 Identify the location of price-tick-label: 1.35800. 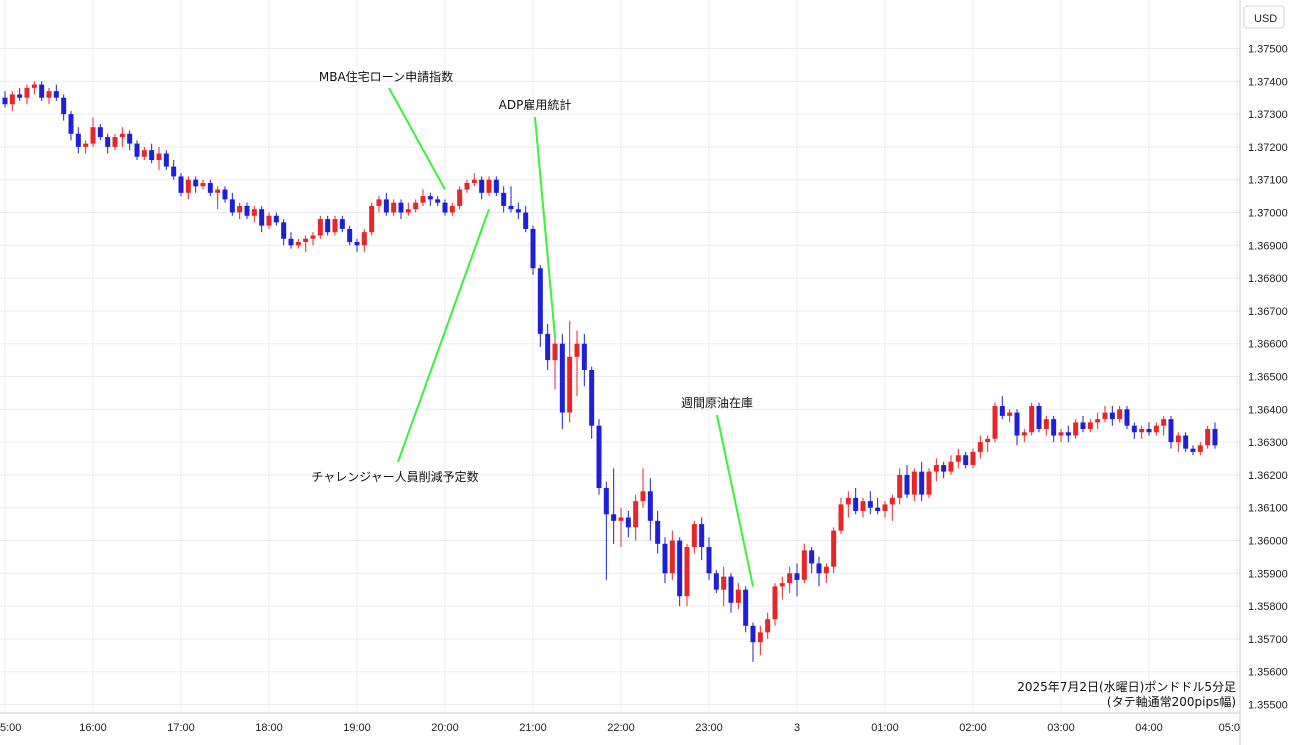
(1268, 607).